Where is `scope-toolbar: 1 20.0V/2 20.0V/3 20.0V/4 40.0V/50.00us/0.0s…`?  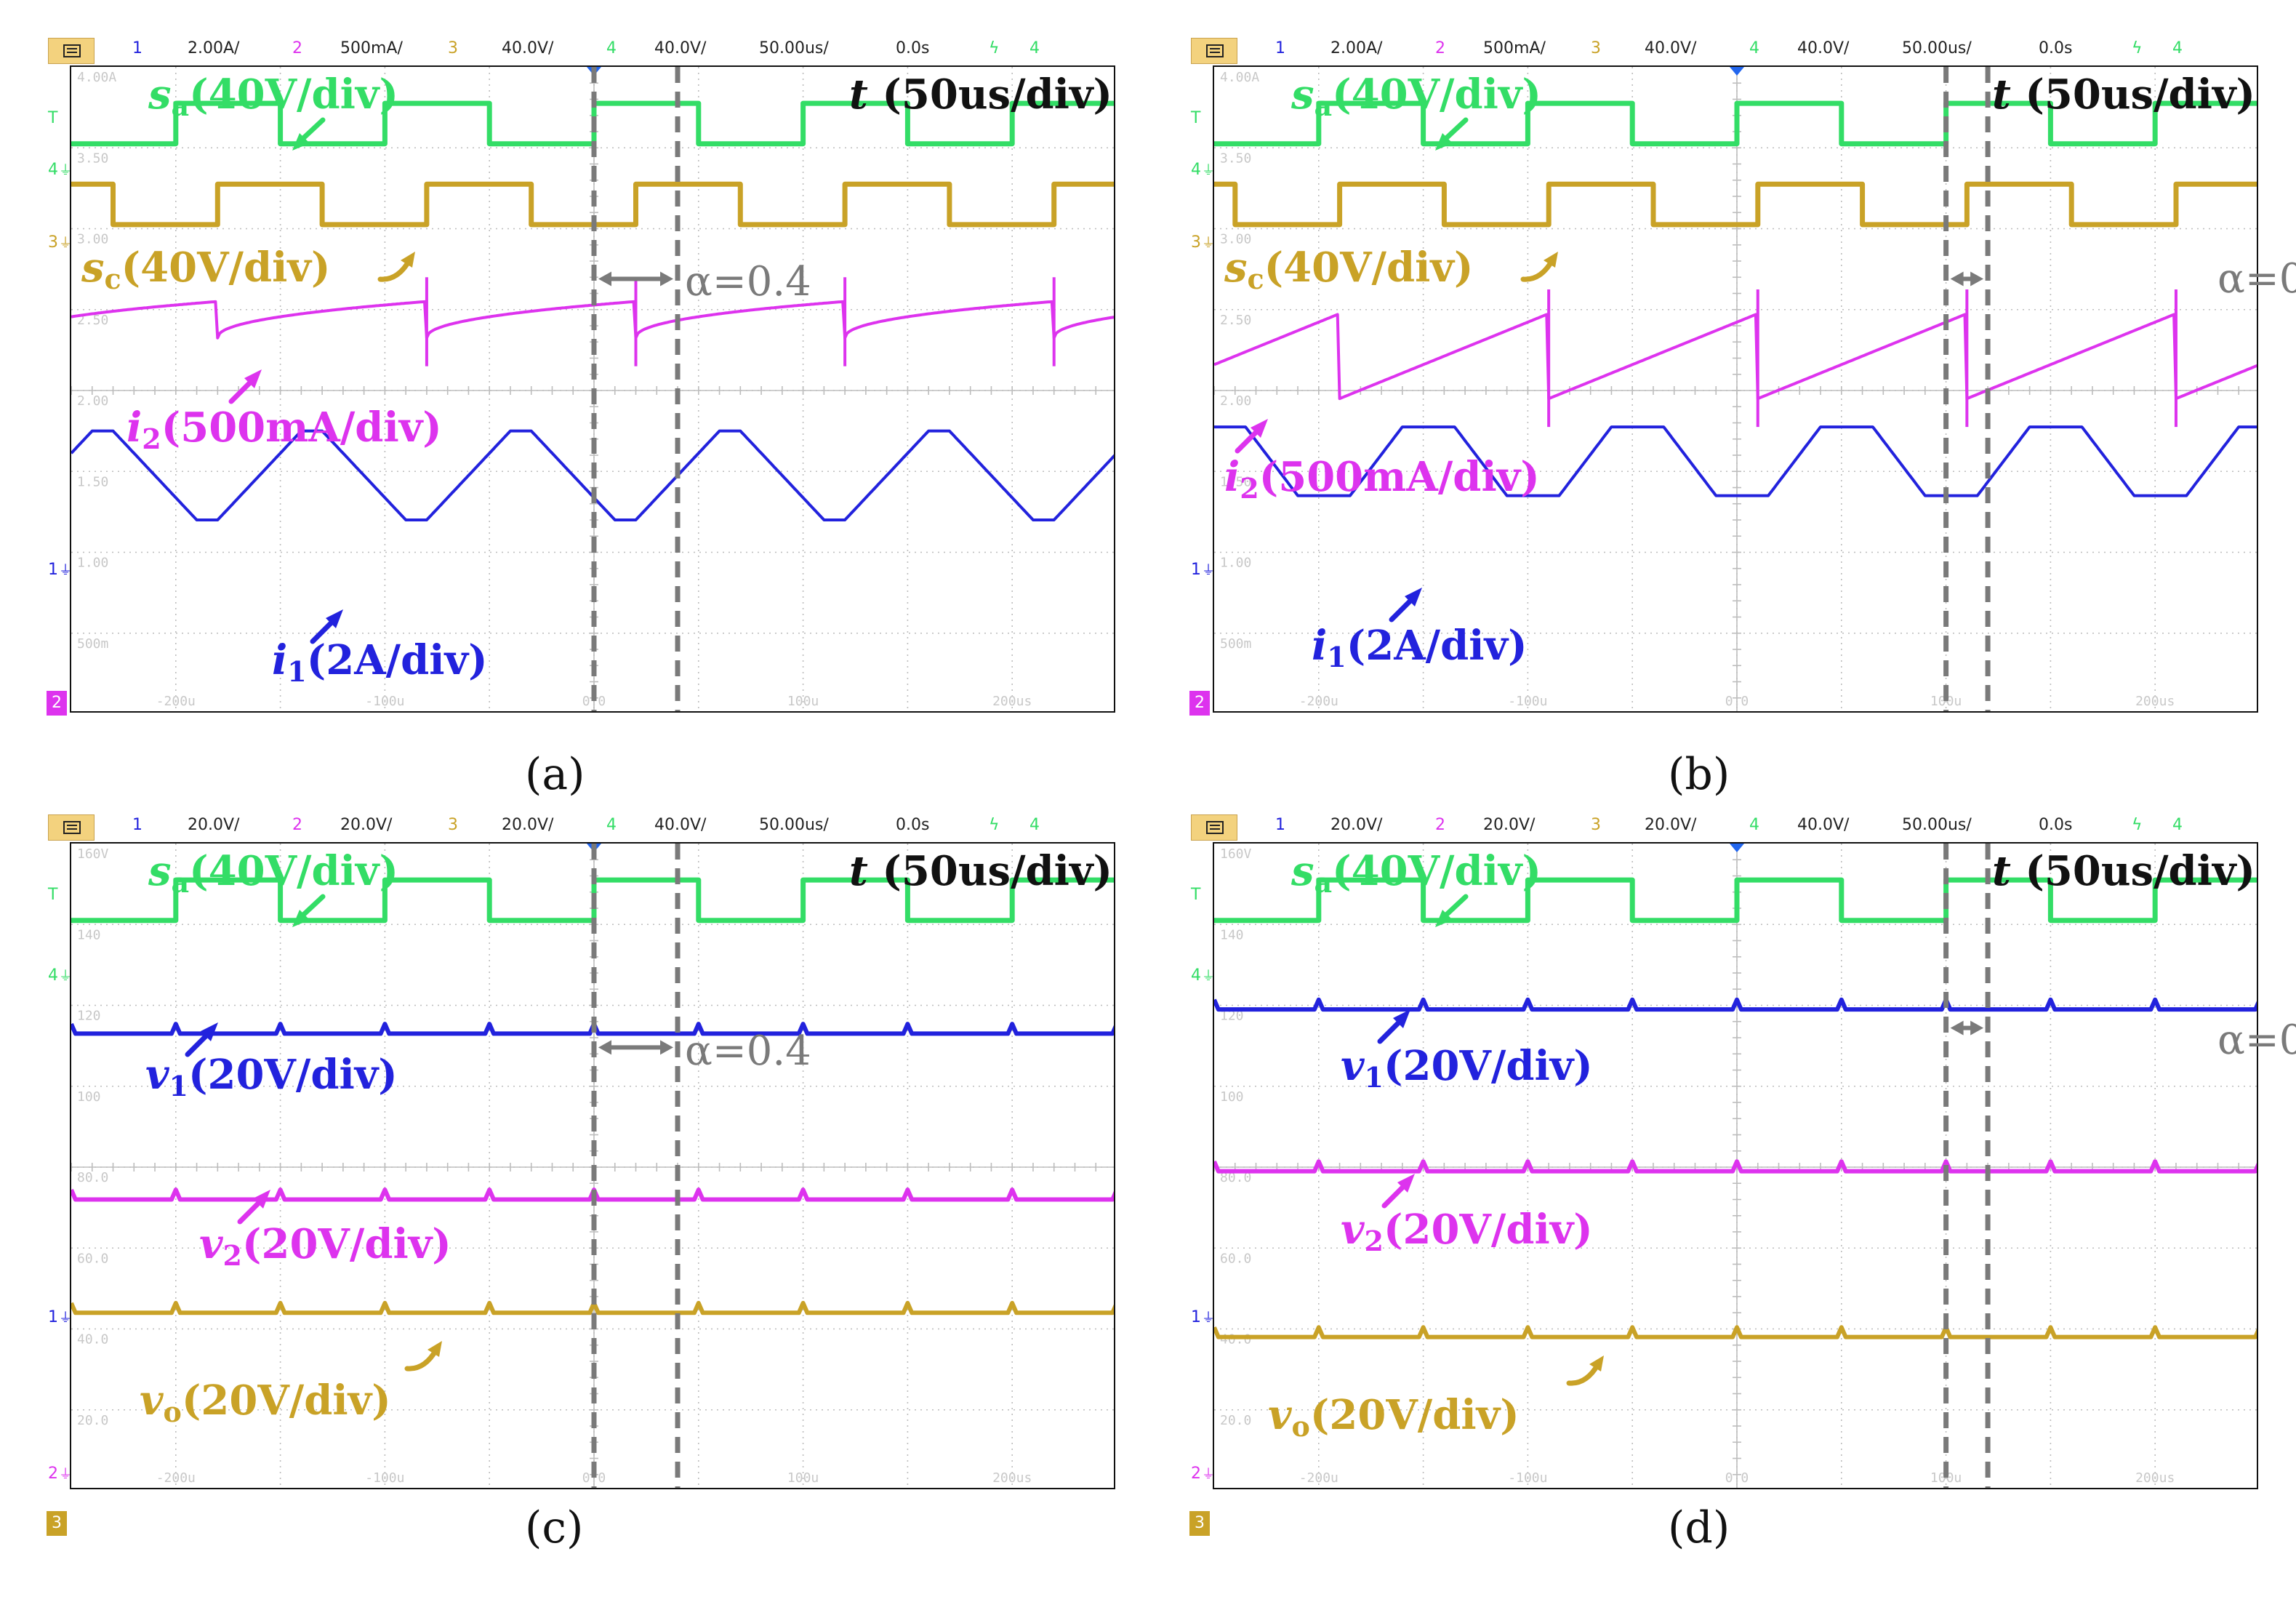 scope-toolbar: 1 20.0V/2 20.0V/3 20.0V/4 40.0V/50.00us/0.0s… is located at coordinates (1723, 827).